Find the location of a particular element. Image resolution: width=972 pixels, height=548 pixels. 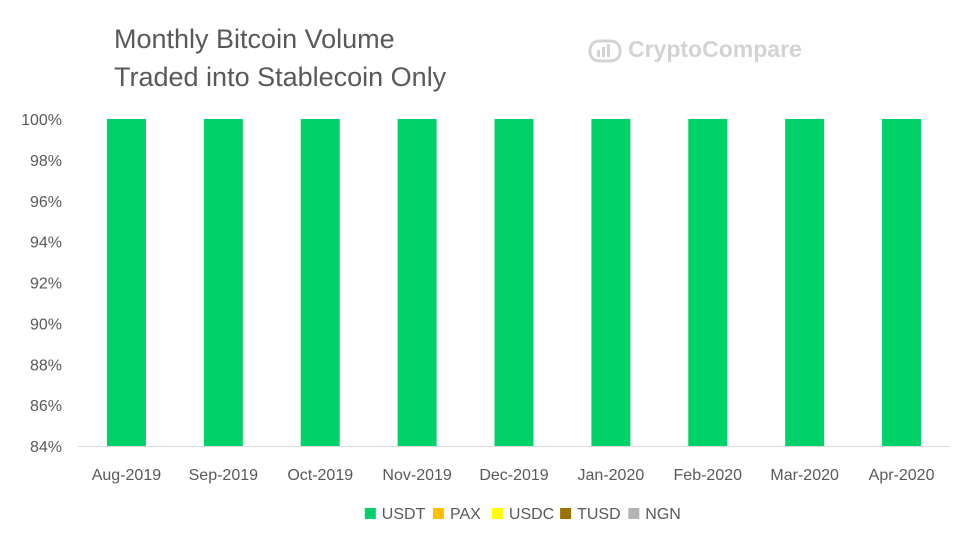

y-tick-label: 86% is located at coordinates (46, 406).